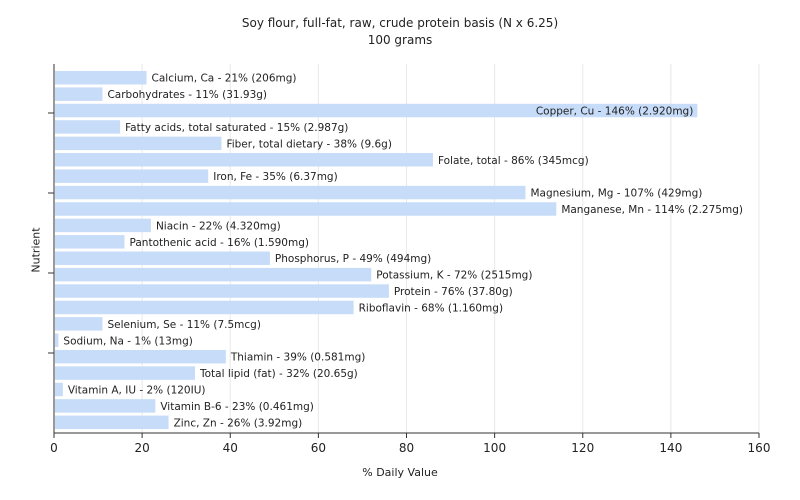 This screenshot has height=500, width=800. What do you see at coordinates (218, 226) in the screenshot?
I see `bar-label: Niacin - 22% (4.320mg)` at bounding box center [218, 226].